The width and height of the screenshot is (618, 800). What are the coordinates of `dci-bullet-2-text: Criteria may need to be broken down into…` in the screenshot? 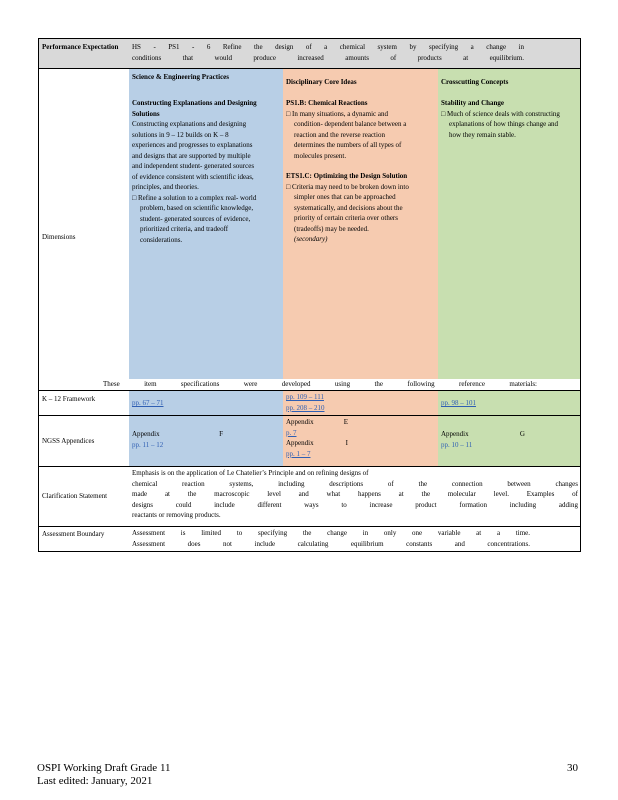 It's located at (350, 207).